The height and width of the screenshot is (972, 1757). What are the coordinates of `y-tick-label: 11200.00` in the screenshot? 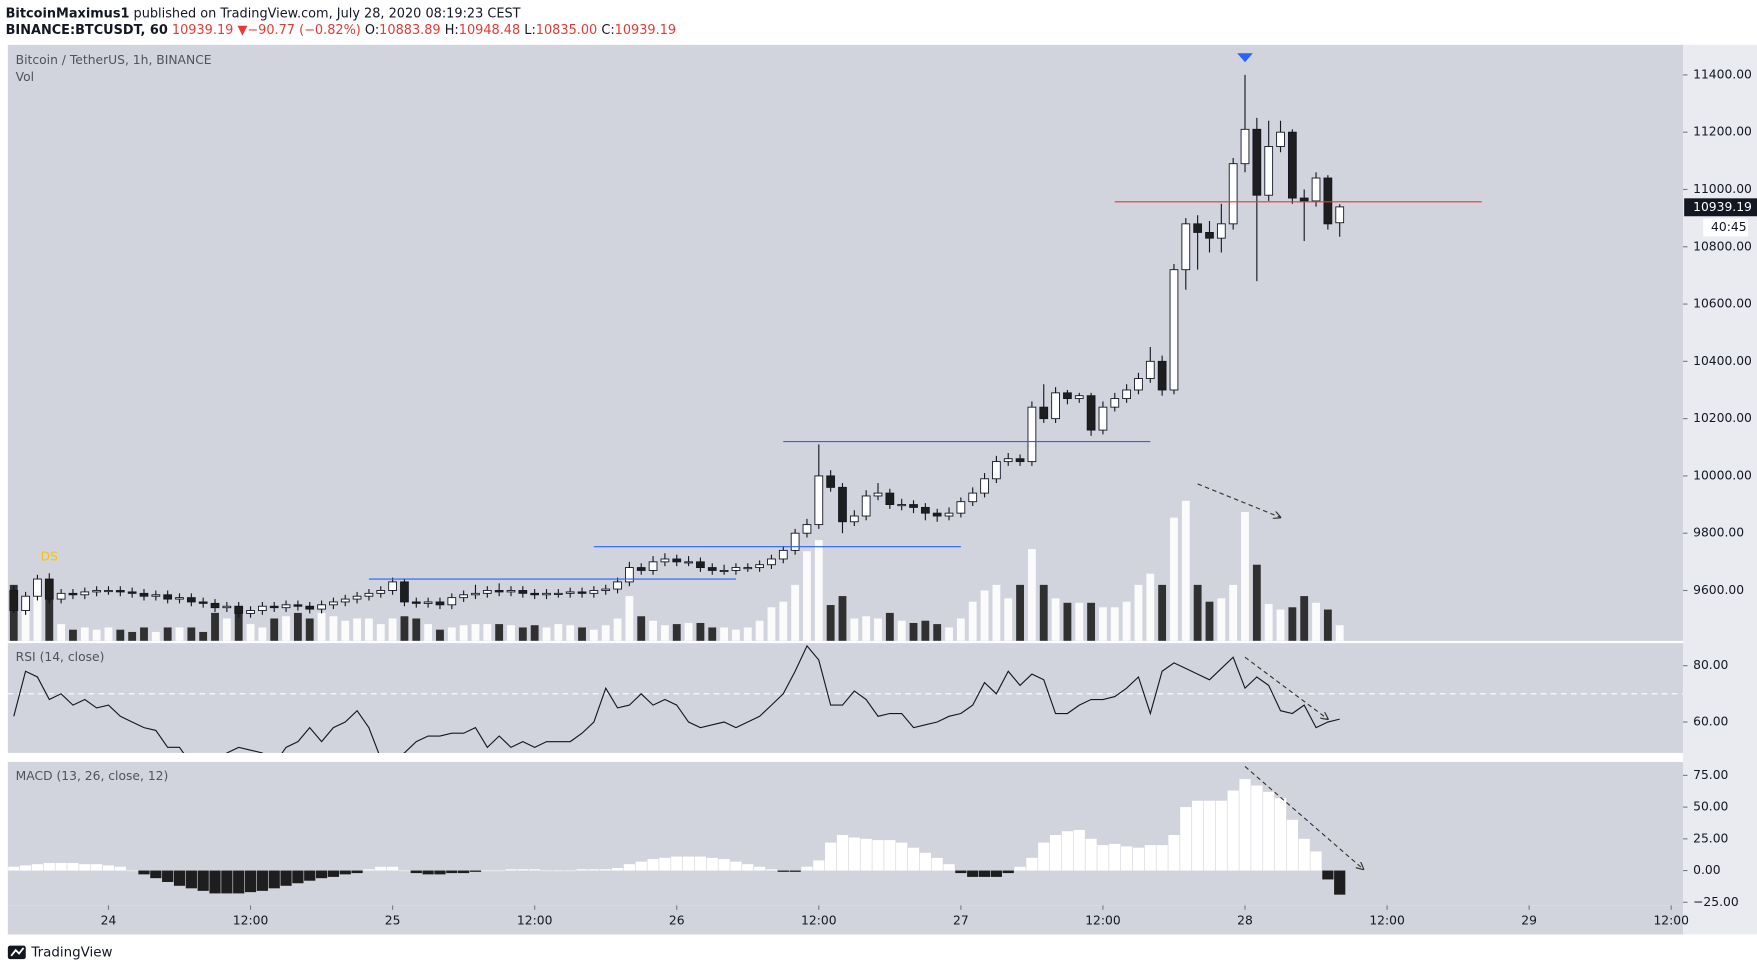 It's located at (1722, 132).